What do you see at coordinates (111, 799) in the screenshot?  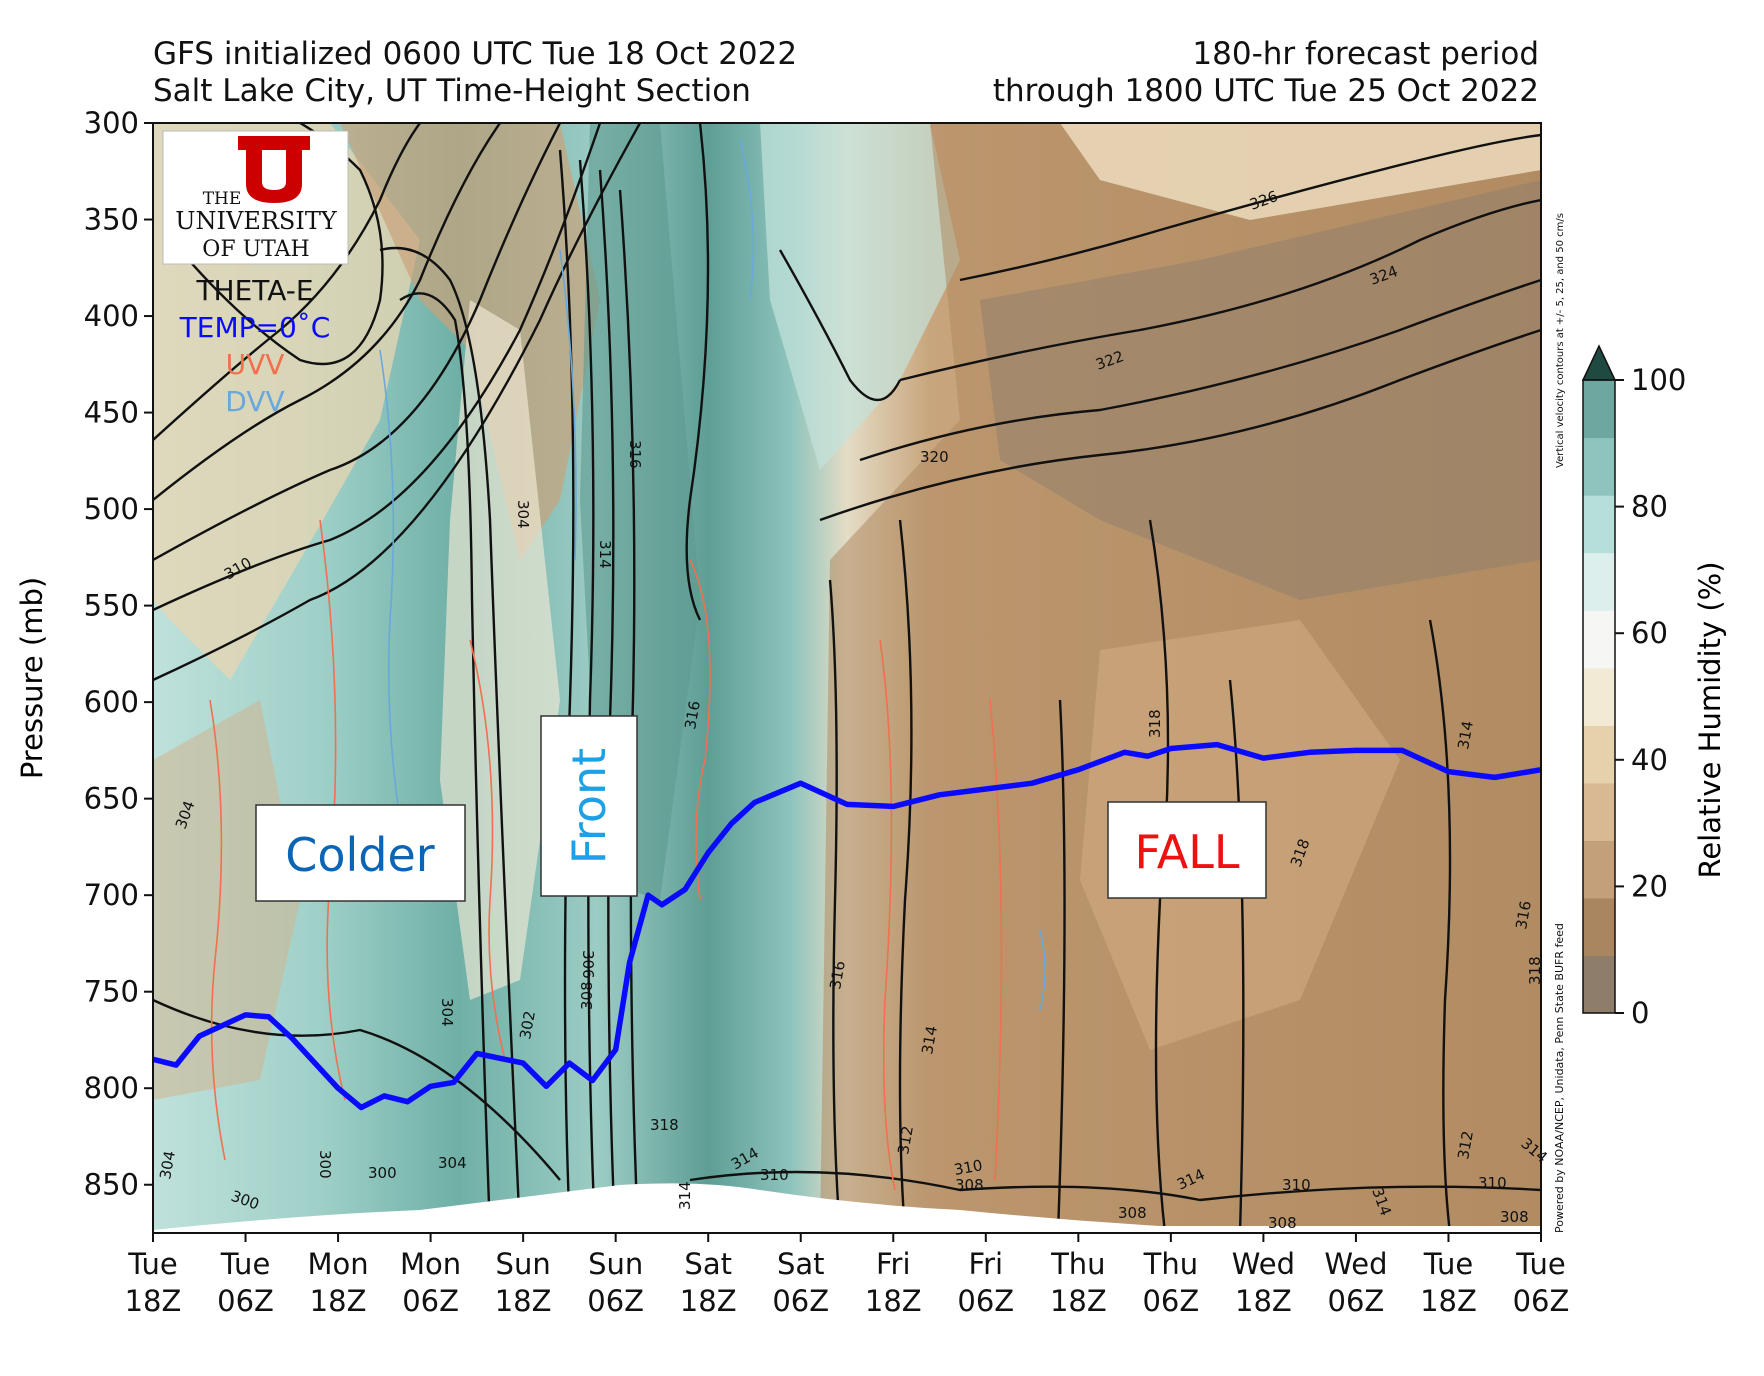 I see `y-tick-label: 650` at bounding box center [111, 799].